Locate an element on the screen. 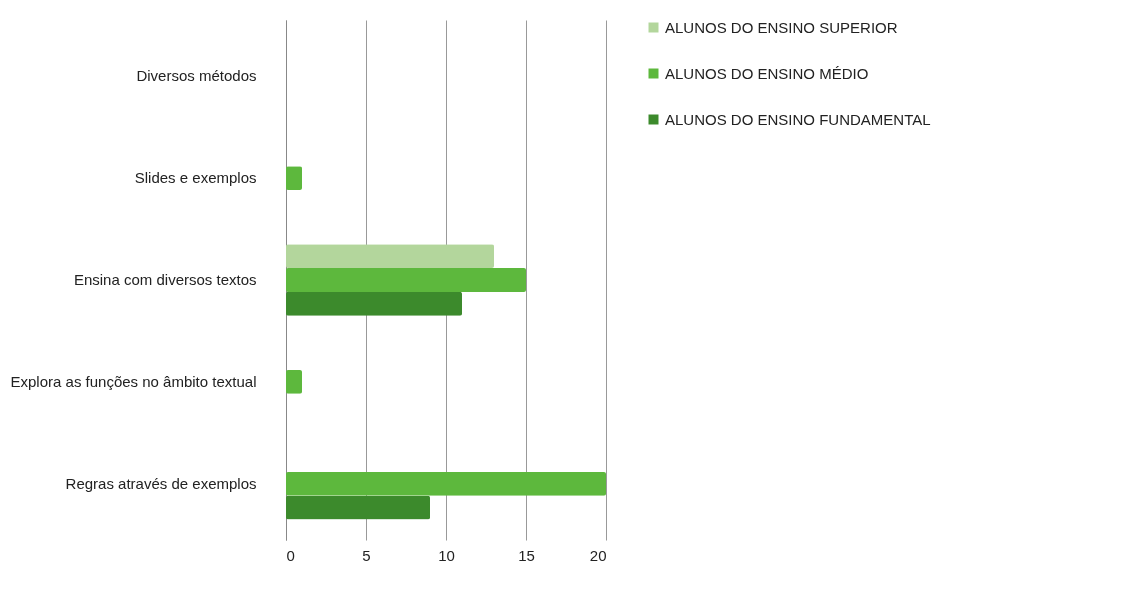  x-tick-label: 10 is located at coordinates (446, 555).